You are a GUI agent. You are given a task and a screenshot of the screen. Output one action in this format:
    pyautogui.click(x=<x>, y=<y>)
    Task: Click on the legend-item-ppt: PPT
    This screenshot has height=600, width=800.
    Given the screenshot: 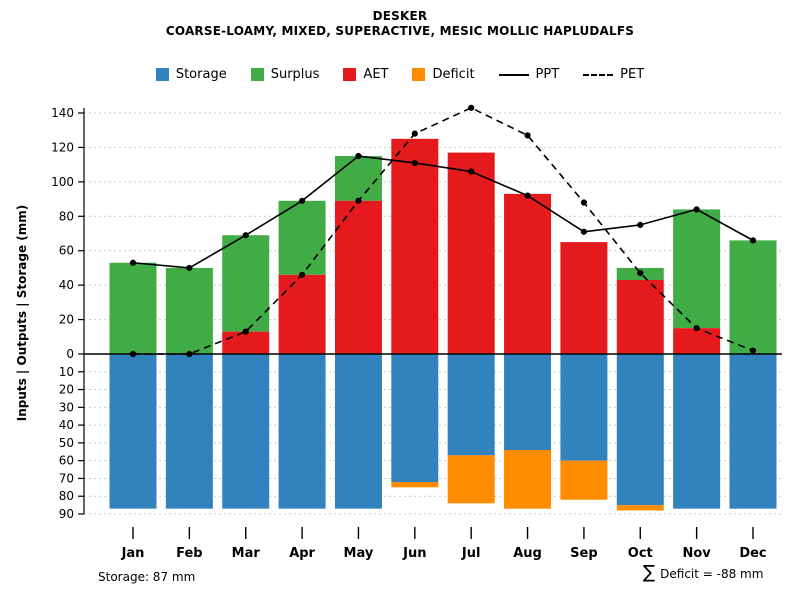 What is the action you would take?
    pyautogui.click(x=529, y=74)
    